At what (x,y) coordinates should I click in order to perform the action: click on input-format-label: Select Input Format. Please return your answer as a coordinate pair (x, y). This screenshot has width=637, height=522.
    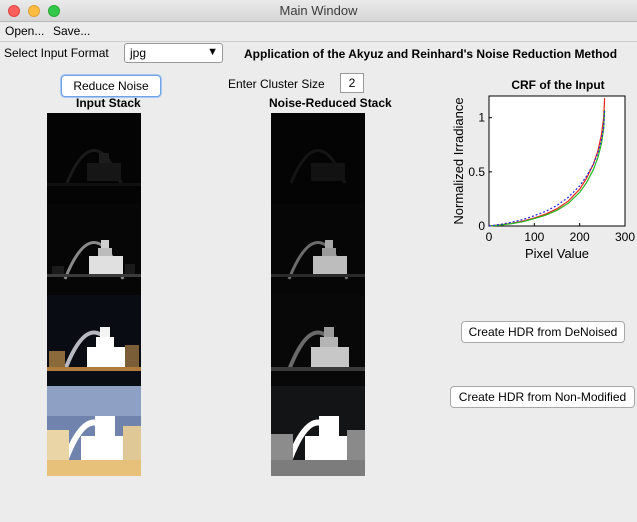
    Looking at the image, I should click on (56, 53).